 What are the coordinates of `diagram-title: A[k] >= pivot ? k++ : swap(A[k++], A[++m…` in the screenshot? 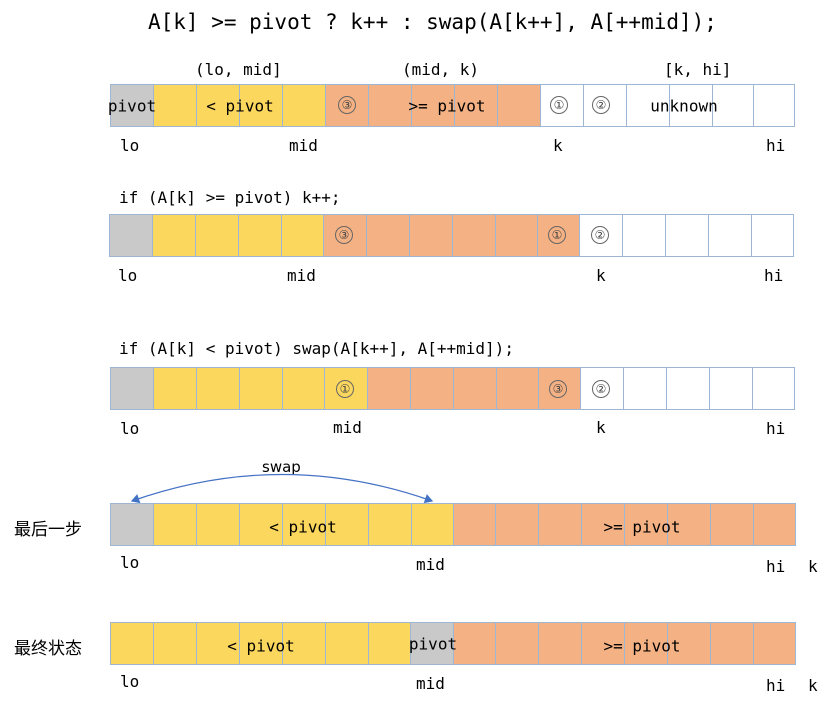 It's located at (432, 22).